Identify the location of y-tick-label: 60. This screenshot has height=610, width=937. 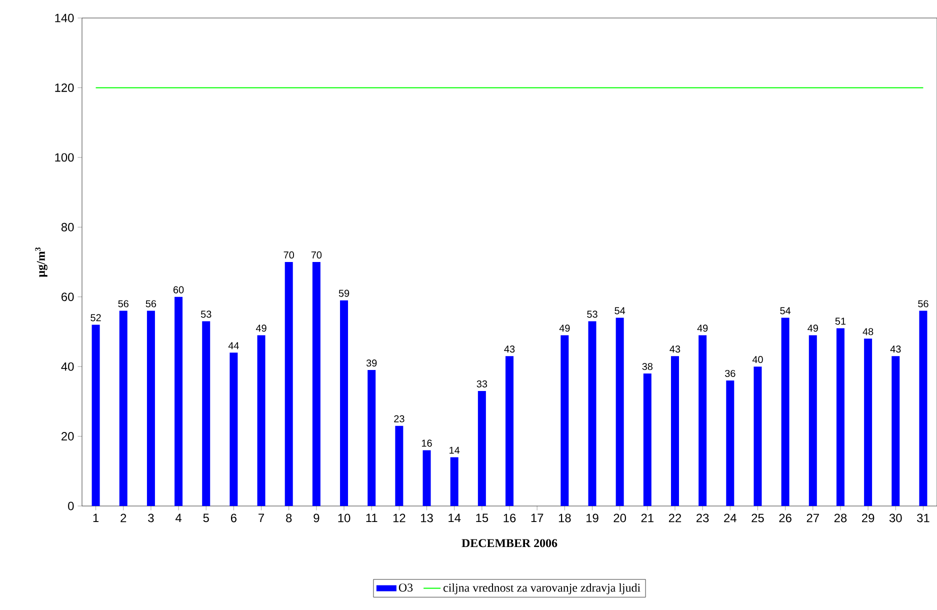
(68, 297).